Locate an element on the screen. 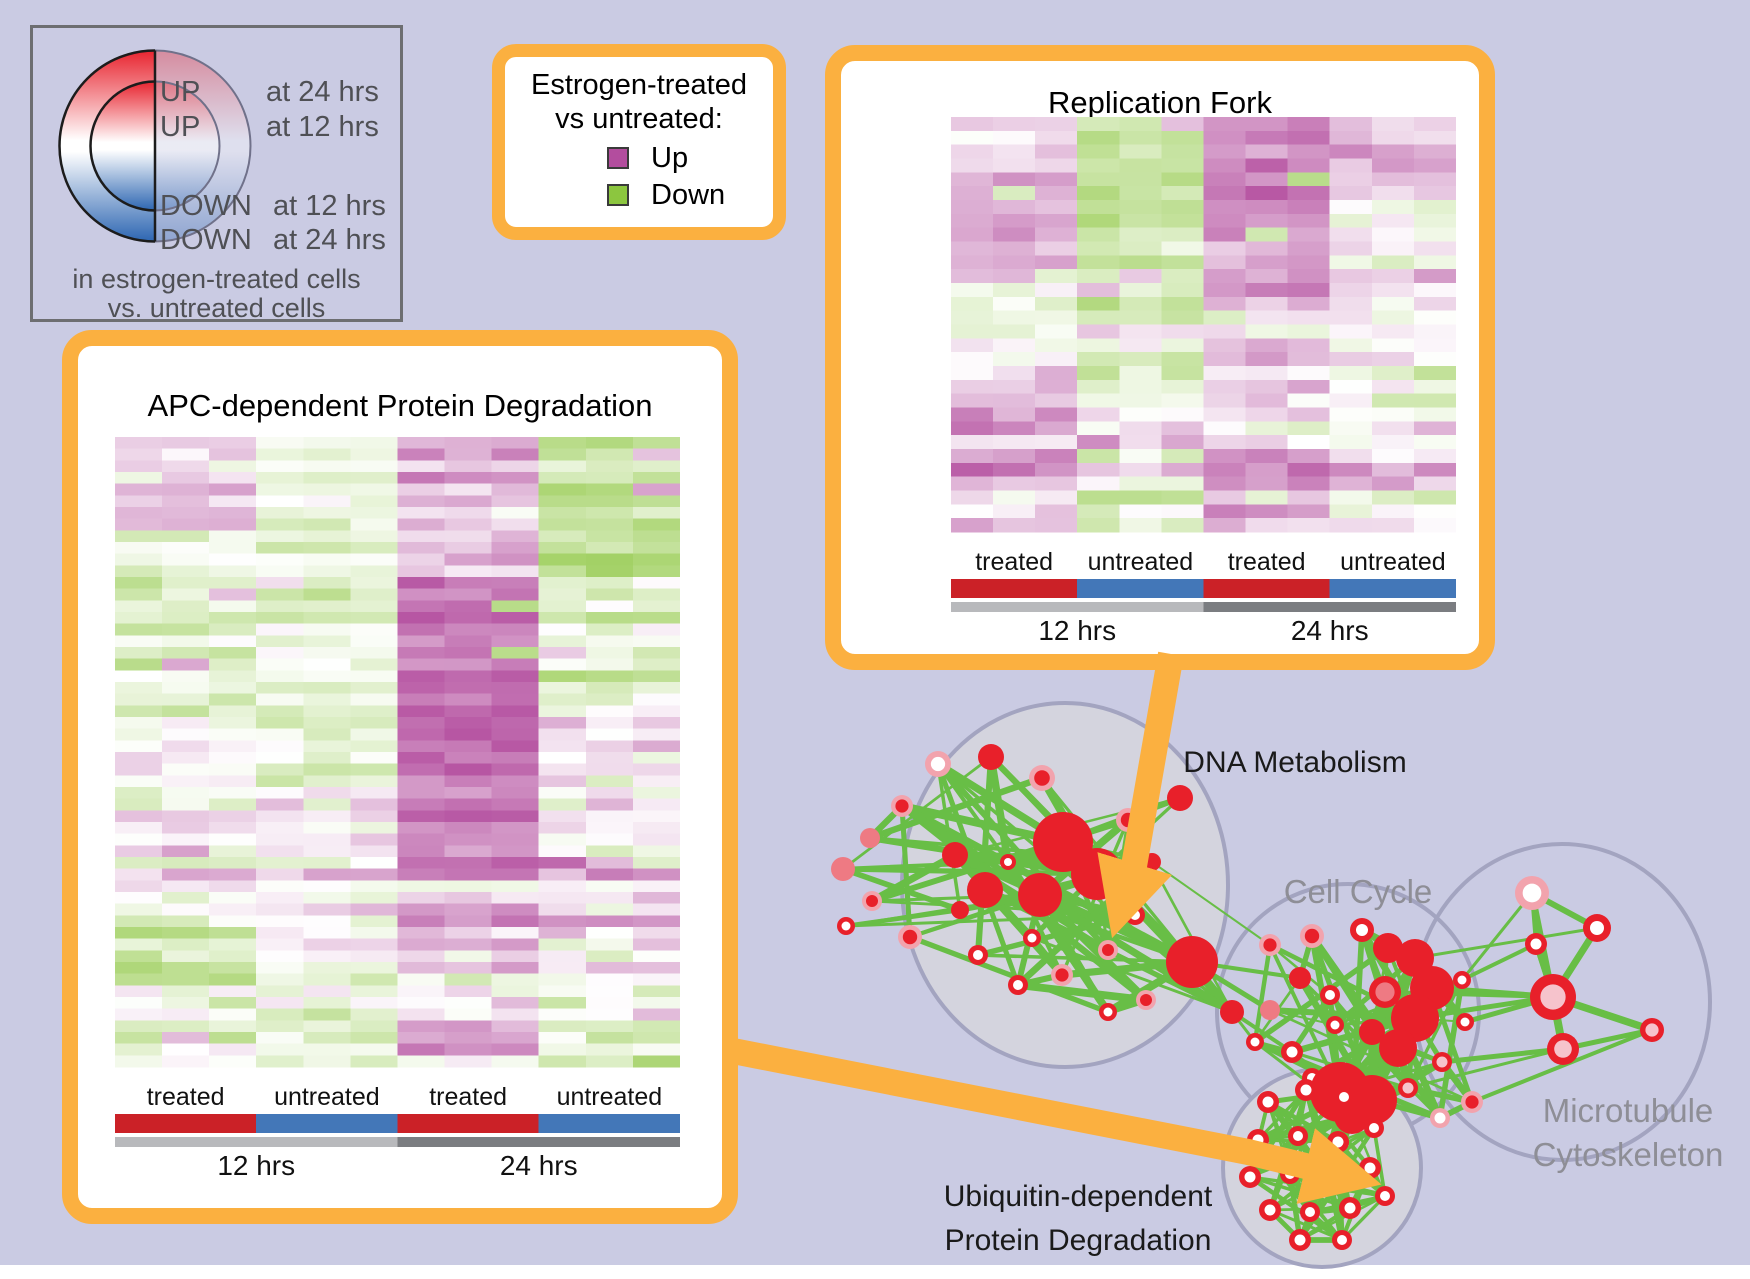 The image size is (1750, 1279). color-key-box: Estrogen-treated vs untreated: Up Down is located at coordinates (639, 142).